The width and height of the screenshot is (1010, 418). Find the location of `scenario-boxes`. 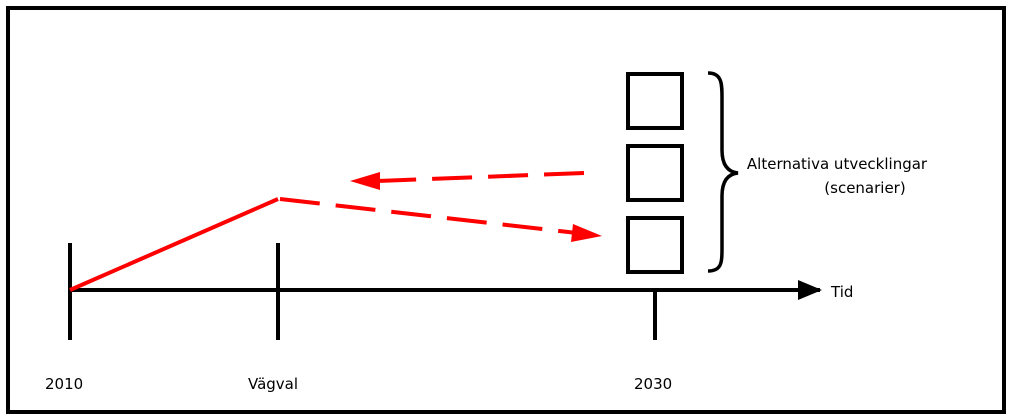

scenario-boxes is located at coordinates (655, 173).